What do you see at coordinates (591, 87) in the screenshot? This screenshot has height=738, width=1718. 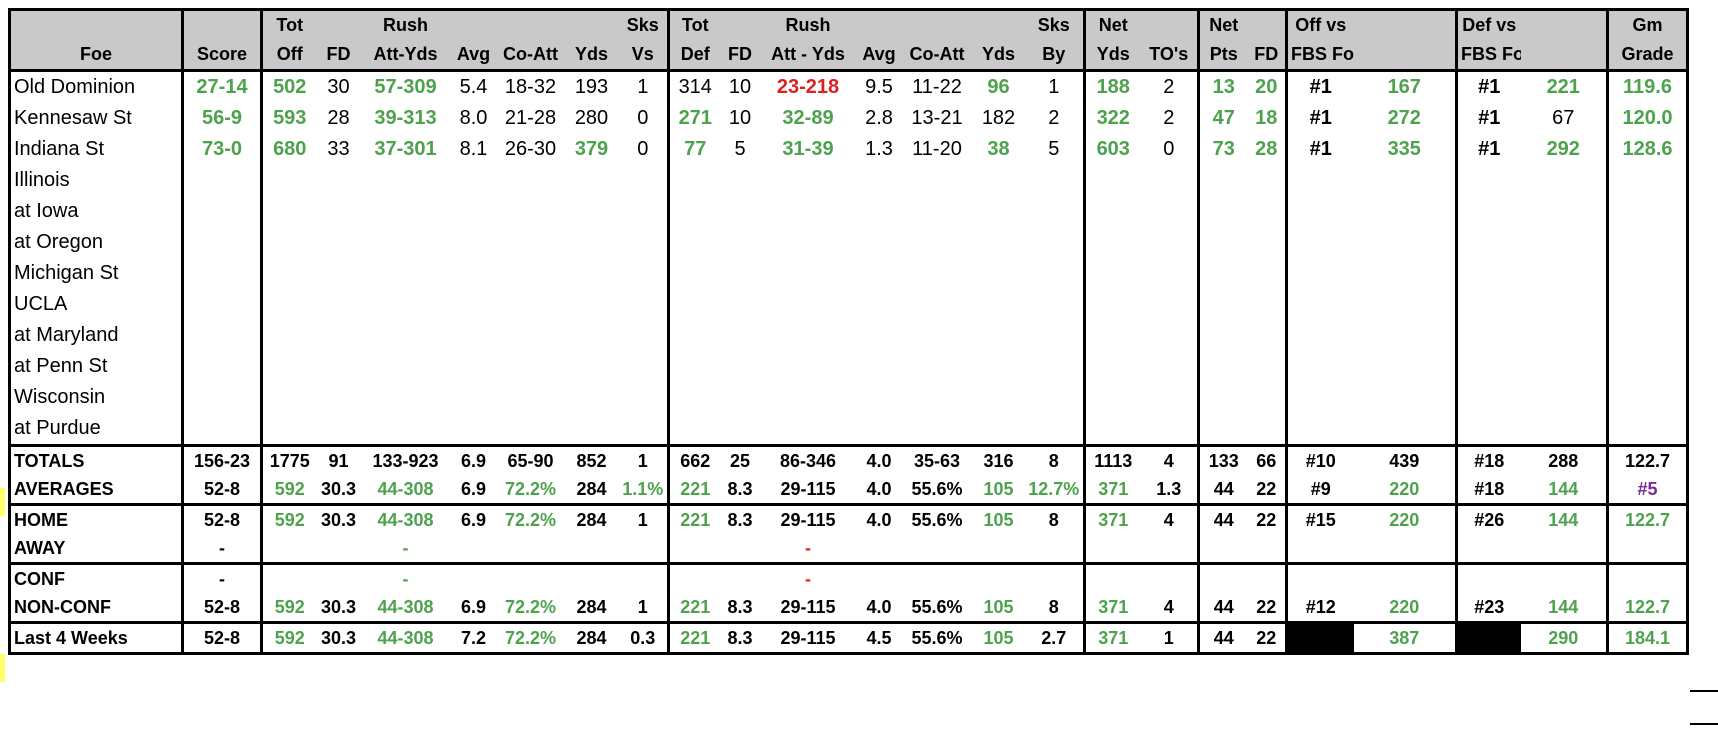 I see `stat-cell: 193` at bounding box center [591, 87].